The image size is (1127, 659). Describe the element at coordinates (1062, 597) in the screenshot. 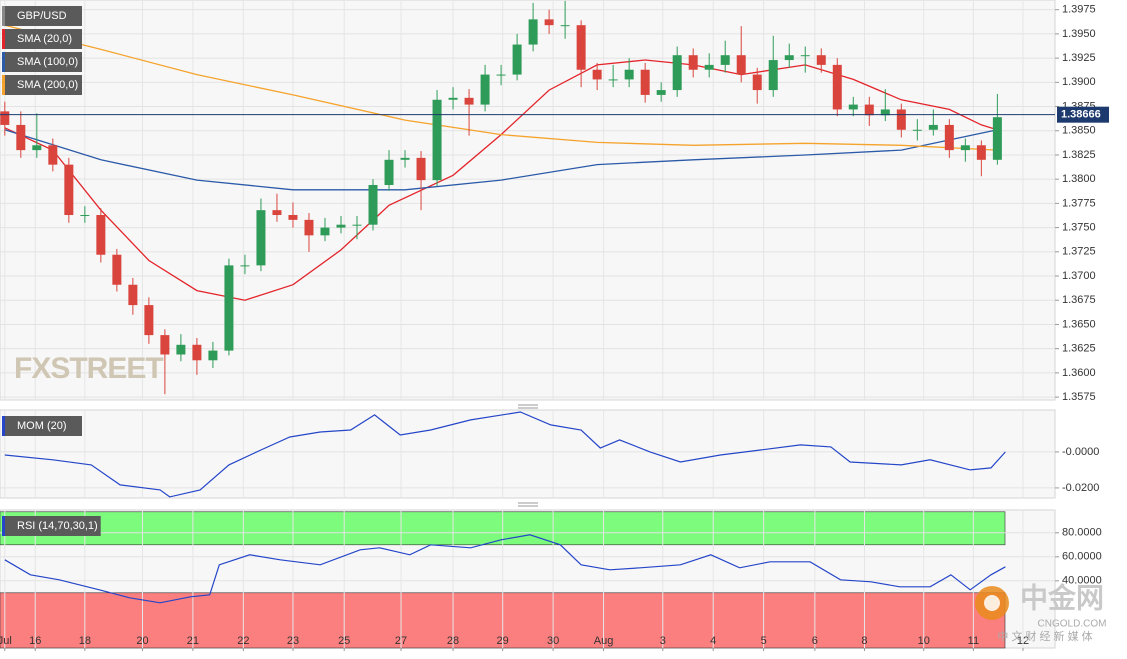

I see `watermark-site: 中金网` at that location.